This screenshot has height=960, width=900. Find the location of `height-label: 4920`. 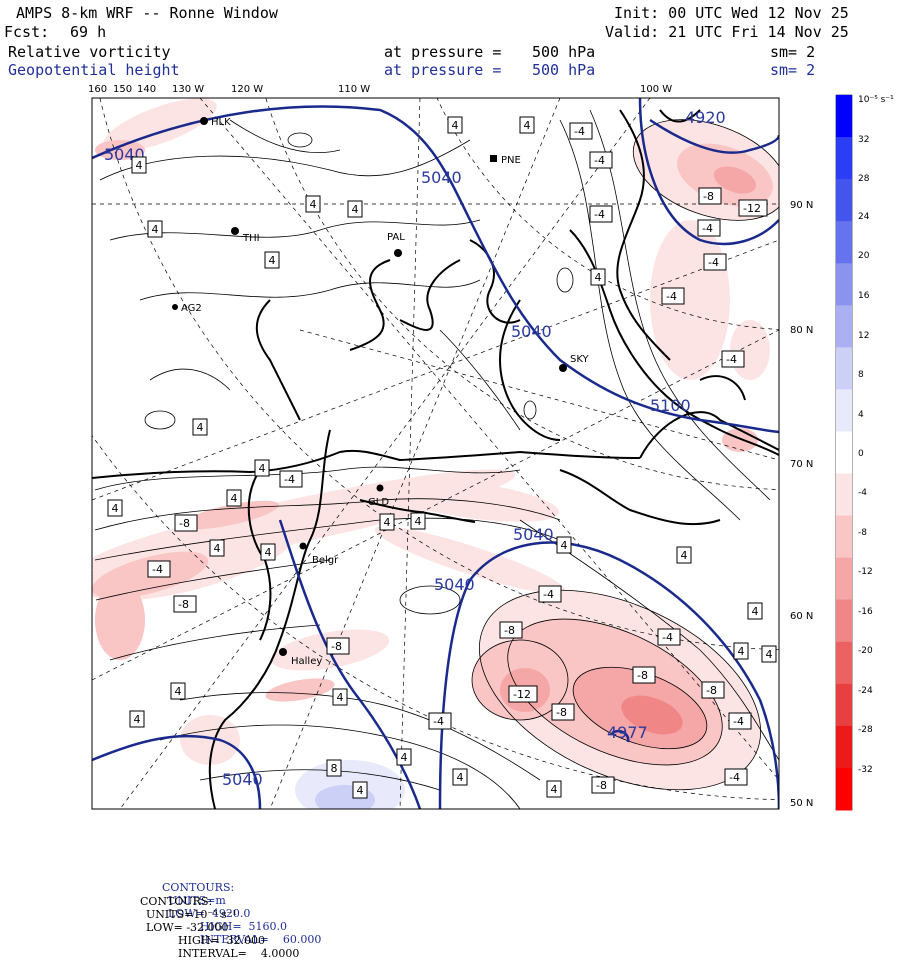

height-label: 4920 is located at coordinates (705, 117).